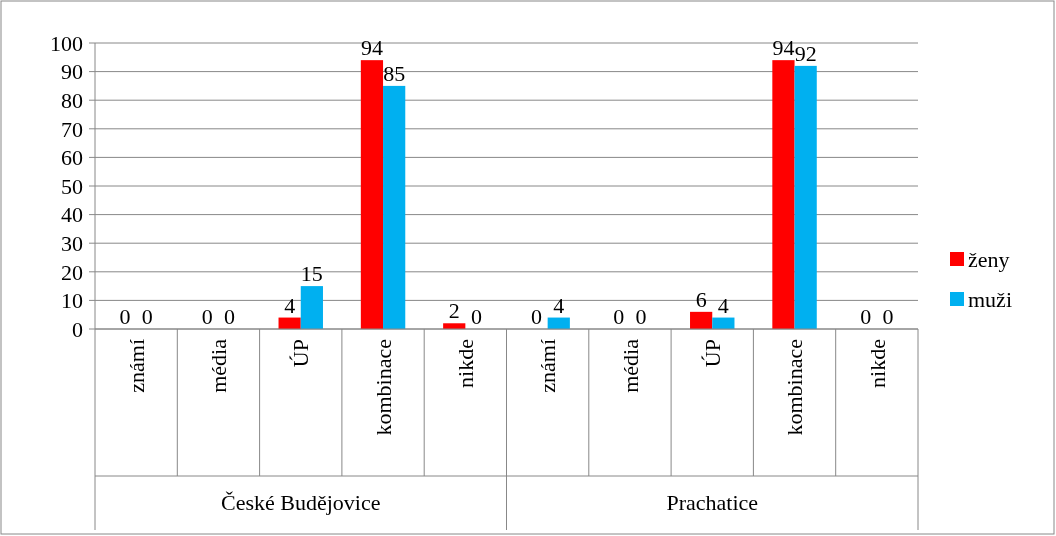 Image resolution: width=1056 pixels, height=536 pixels. Describe the element at coordinates (701, 299) in the screenshot. I see `data-label: 6` at that location.